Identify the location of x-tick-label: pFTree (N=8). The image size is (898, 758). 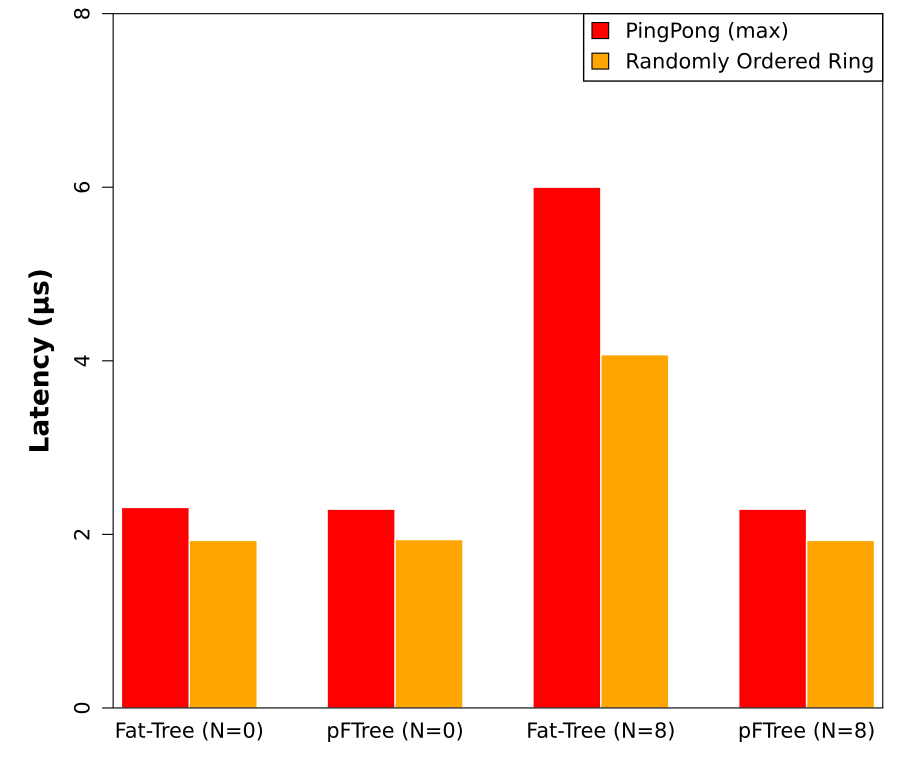
(807, 732).